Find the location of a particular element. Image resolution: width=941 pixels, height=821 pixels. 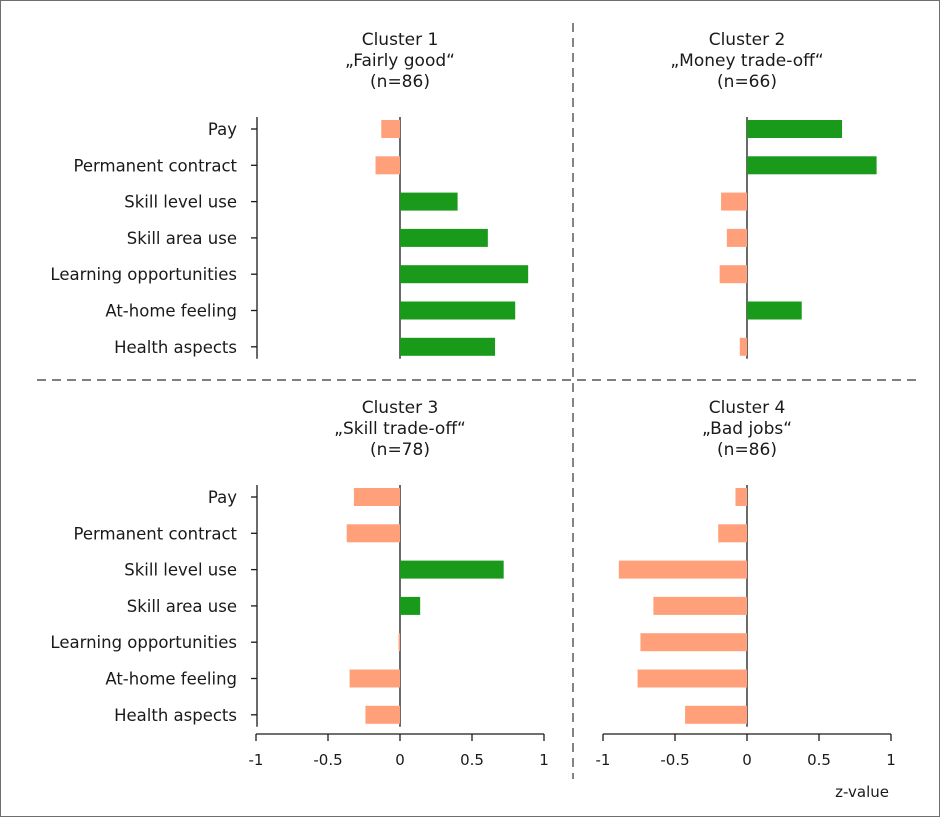

x-axis-label: z-value is located at coordinates (862, 792).